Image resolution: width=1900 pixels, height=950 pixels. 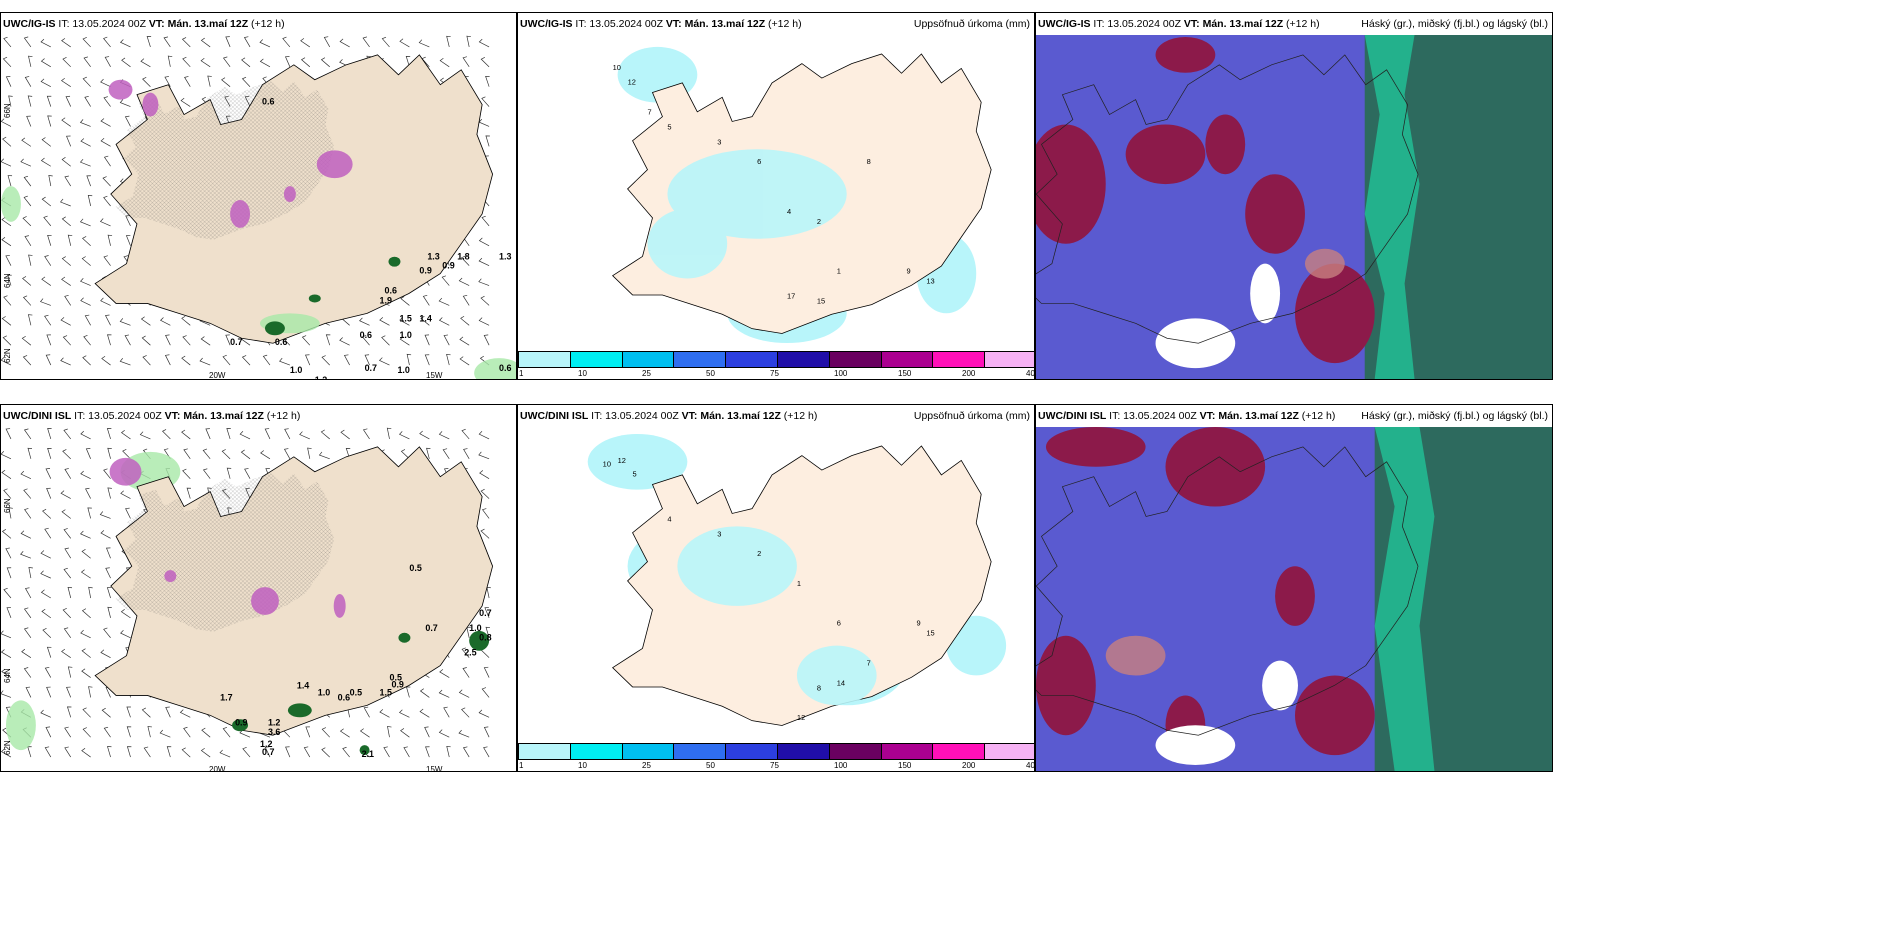 I want to click on precip-label: 1.0, so click(x=403, y=370).